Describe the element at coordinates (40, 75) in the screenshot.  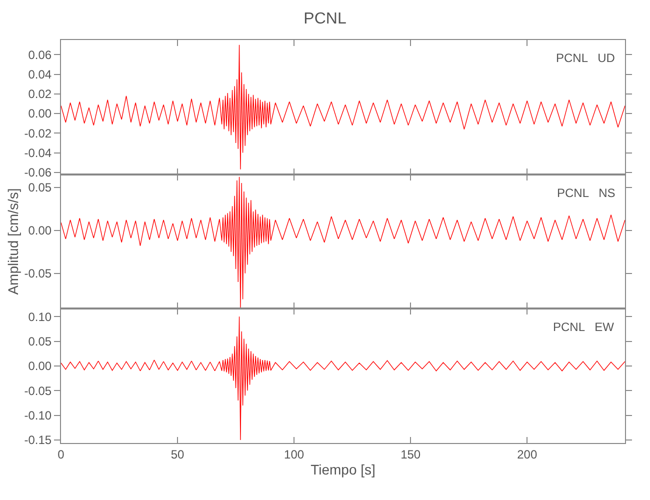
I see `y-tick-label: 0.04` at that location.